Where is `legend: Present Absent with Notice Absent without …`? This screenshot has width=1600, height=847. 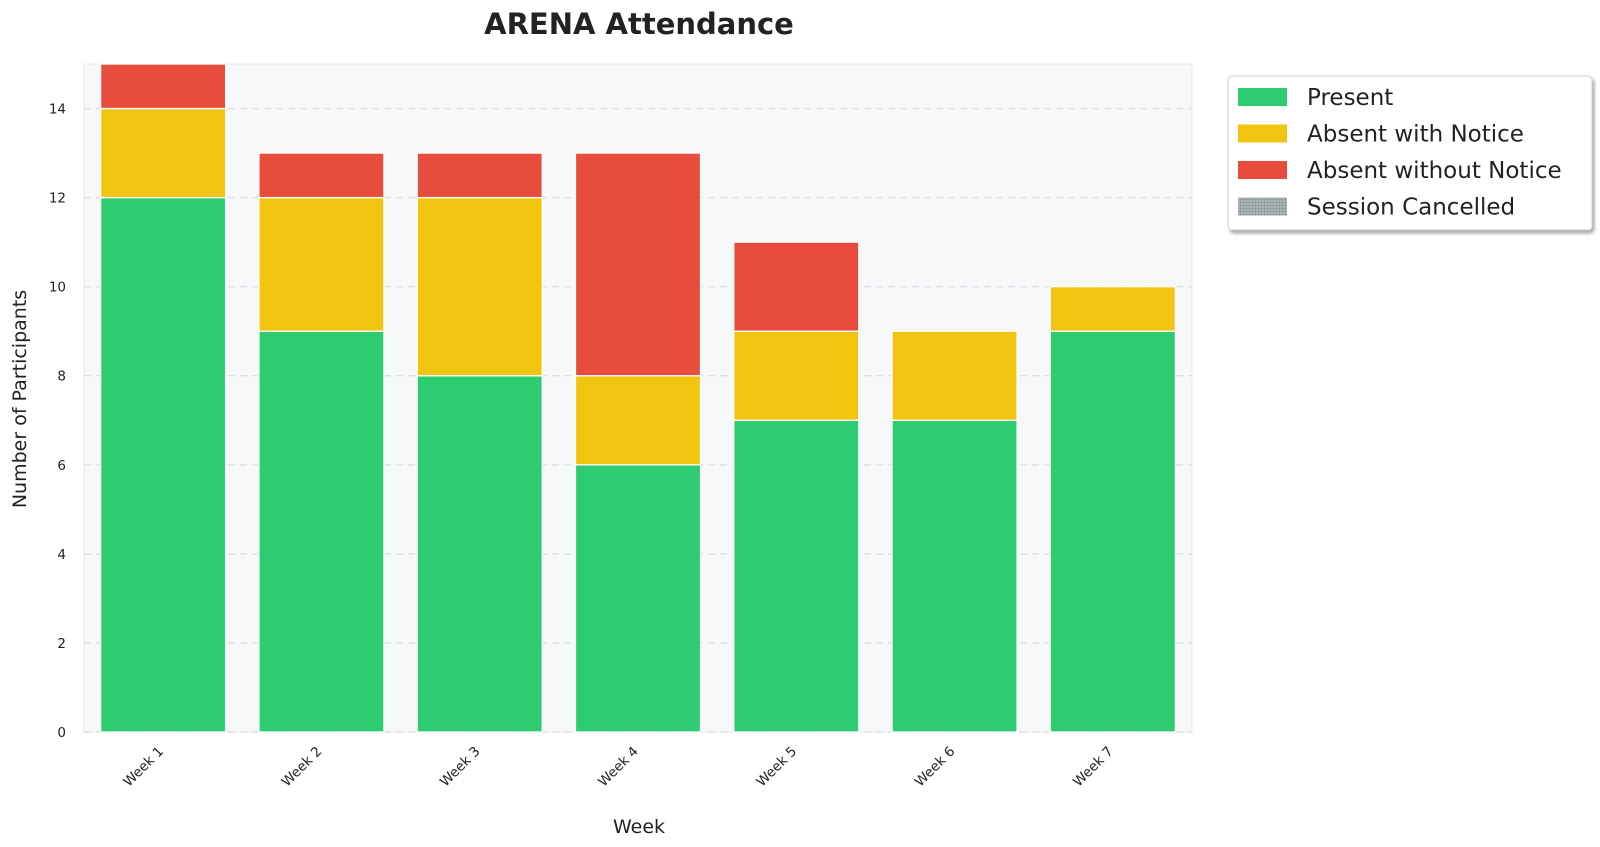 legend: Present Absent with Notice Absent without … is located at coordinates (1410, 153).